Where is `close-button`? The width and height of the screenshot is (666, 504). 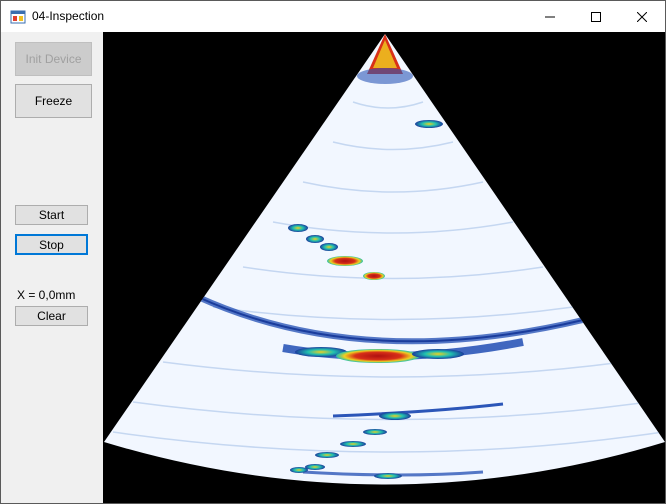
close-button is located at coordinates (642, 16).